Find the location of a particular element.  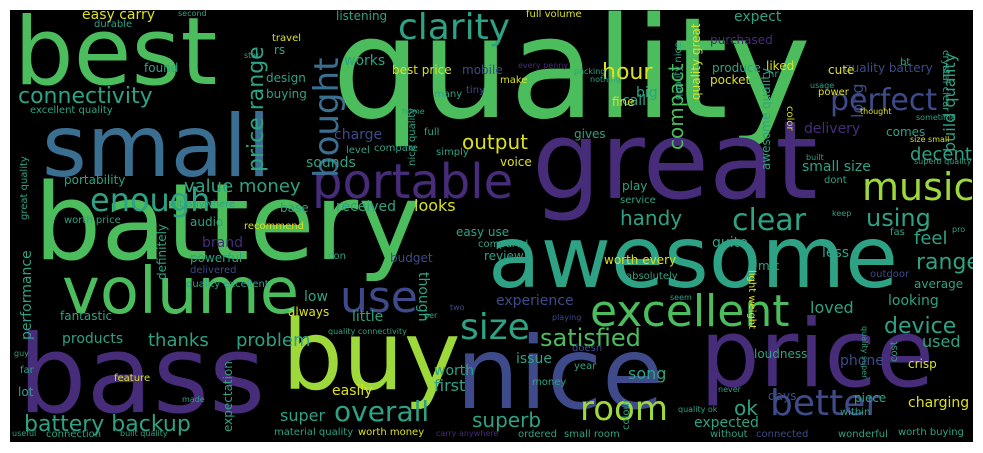

word-little: little is located at coordinates (368, 317).